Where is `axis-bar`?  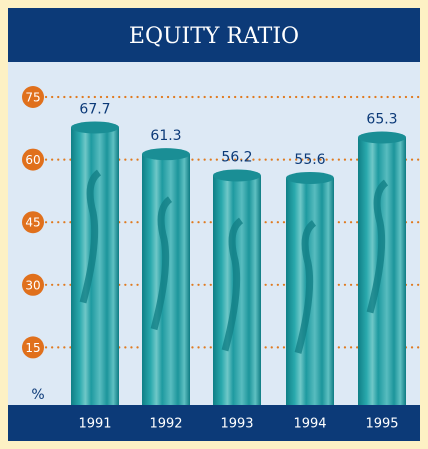 axis-bar is located at coordinates (214, 423).